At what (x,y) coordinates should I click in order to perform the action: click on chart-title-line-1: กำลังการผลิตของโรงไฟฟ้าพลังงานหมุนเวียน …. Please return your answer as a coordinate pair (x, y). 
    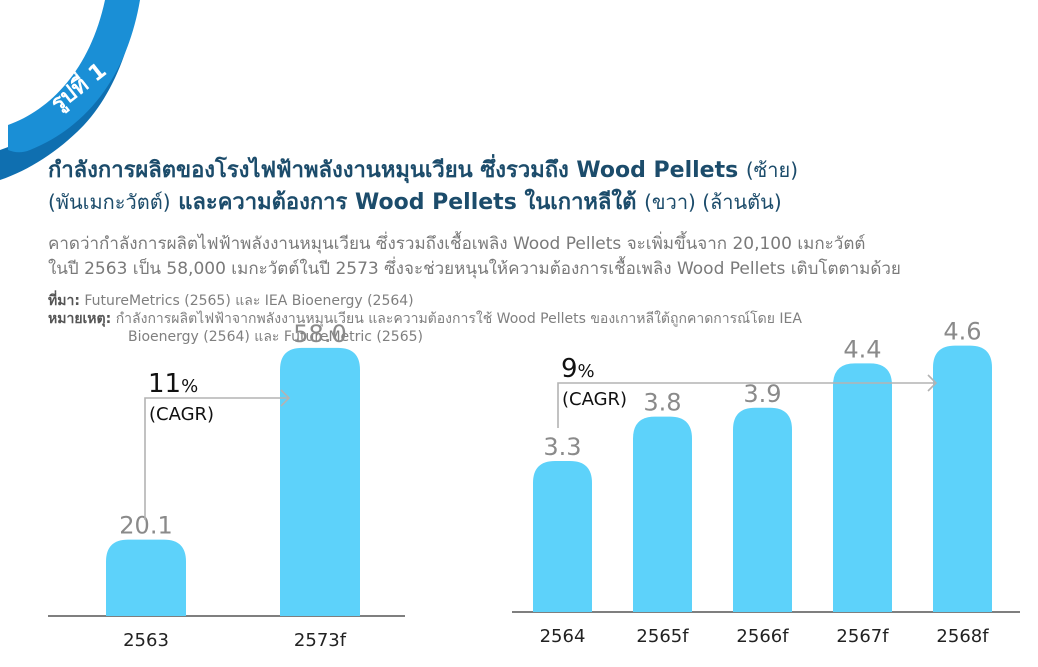
    Looking at the image, I should click on (423, 169).